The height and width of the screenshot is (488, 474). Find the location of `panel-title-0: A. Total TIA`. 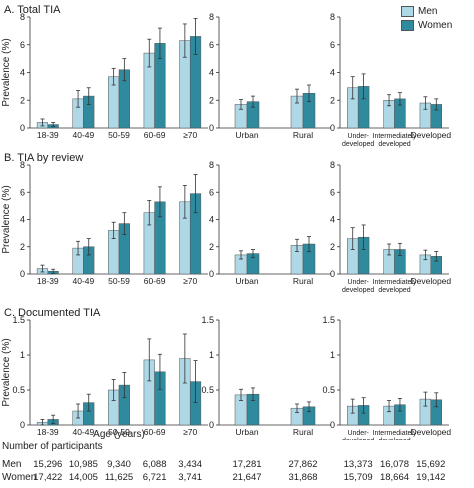

panel-title-0: A. Total TIA is located at coordinates (32, 10).